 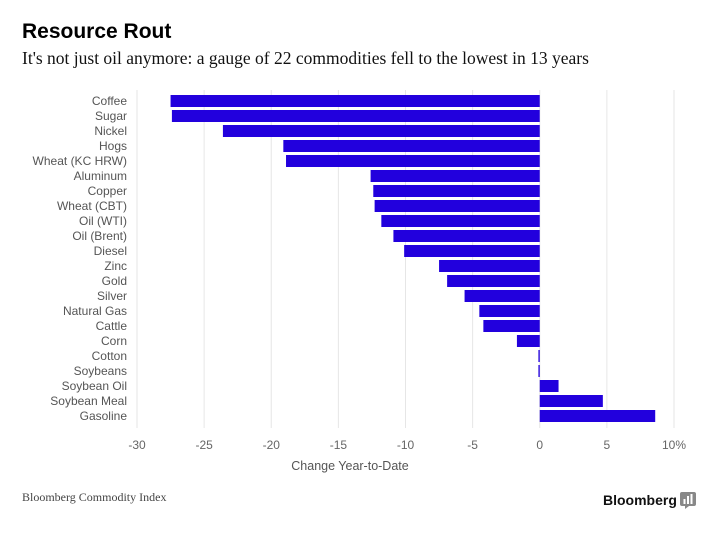 I want to click on category-label: Gold, so click(x=114, y=281).